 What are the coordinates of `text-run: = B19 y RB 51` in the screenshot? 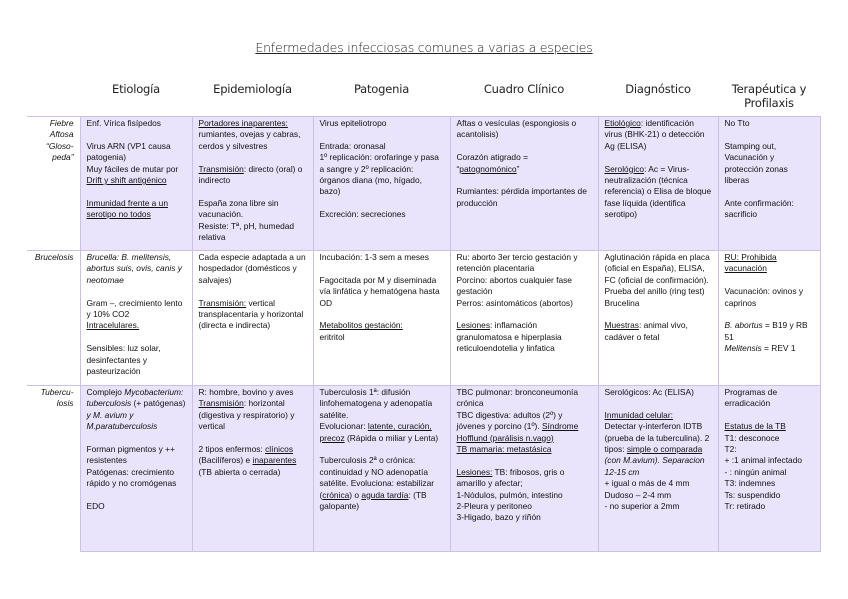 It's located at (766, 331).